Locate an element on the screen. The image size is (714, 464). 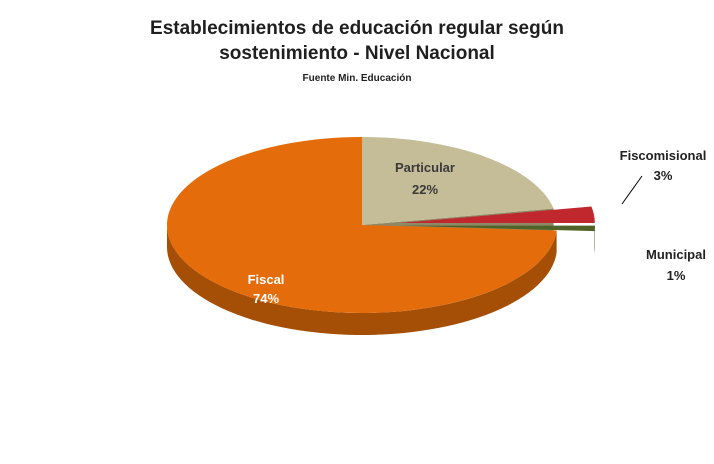
slice-label-fiscomisional-name: Fiscomisional is located at coordinates (663, 155).